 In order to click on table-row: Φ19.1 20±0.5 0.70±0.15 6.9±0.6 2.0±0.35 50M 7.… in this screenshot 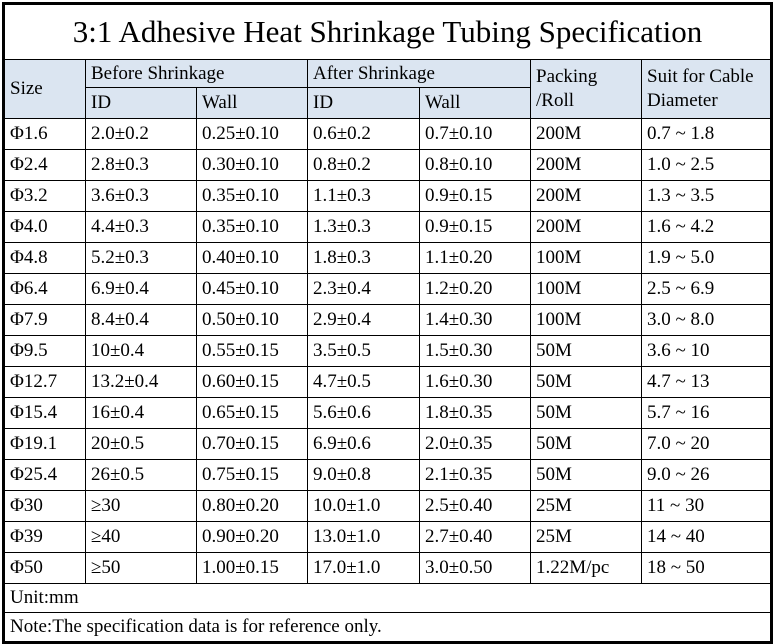, I will do `click(387, 444)`.